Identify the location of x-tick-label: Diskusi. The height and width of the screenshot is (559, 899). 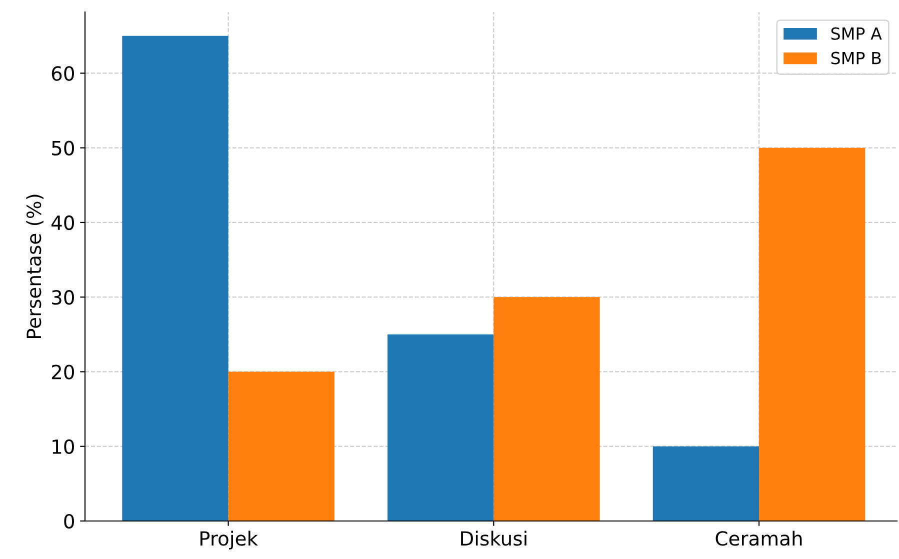
(493, 538).